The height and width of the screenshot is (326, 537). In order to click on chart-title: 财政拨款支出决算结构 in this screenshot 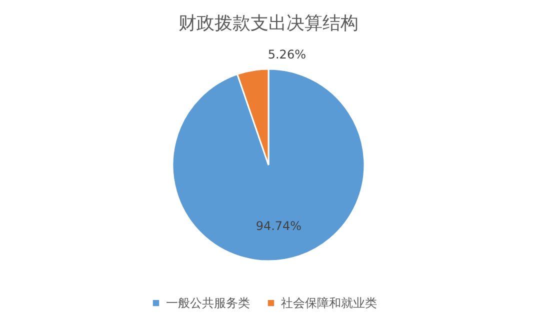, I will do `click(268, 23)`.